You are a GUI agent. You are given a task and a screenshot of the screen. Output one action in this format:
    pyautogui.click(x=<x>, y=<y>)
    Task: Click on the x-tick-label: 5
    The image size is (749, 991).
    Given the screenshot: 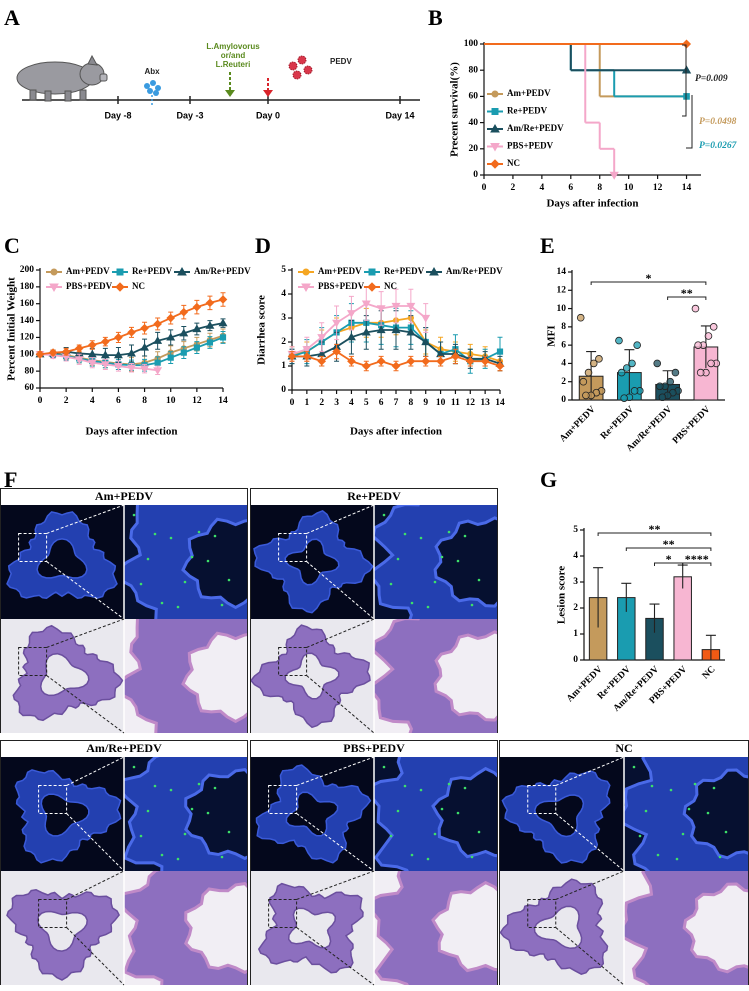 What is the action you would take?
    pyautogui.click(x=366, y=403)
    